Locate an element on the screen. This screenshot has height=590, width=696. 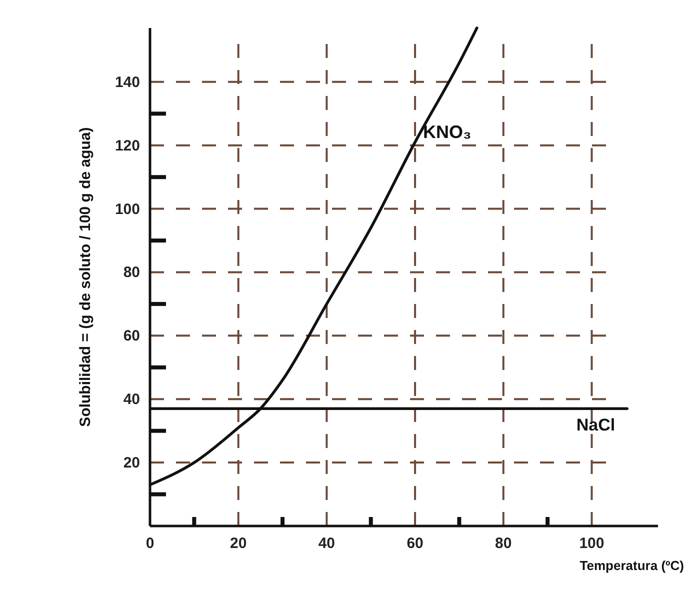
x-tick-label: 80 is located at coordinates (503, 543).